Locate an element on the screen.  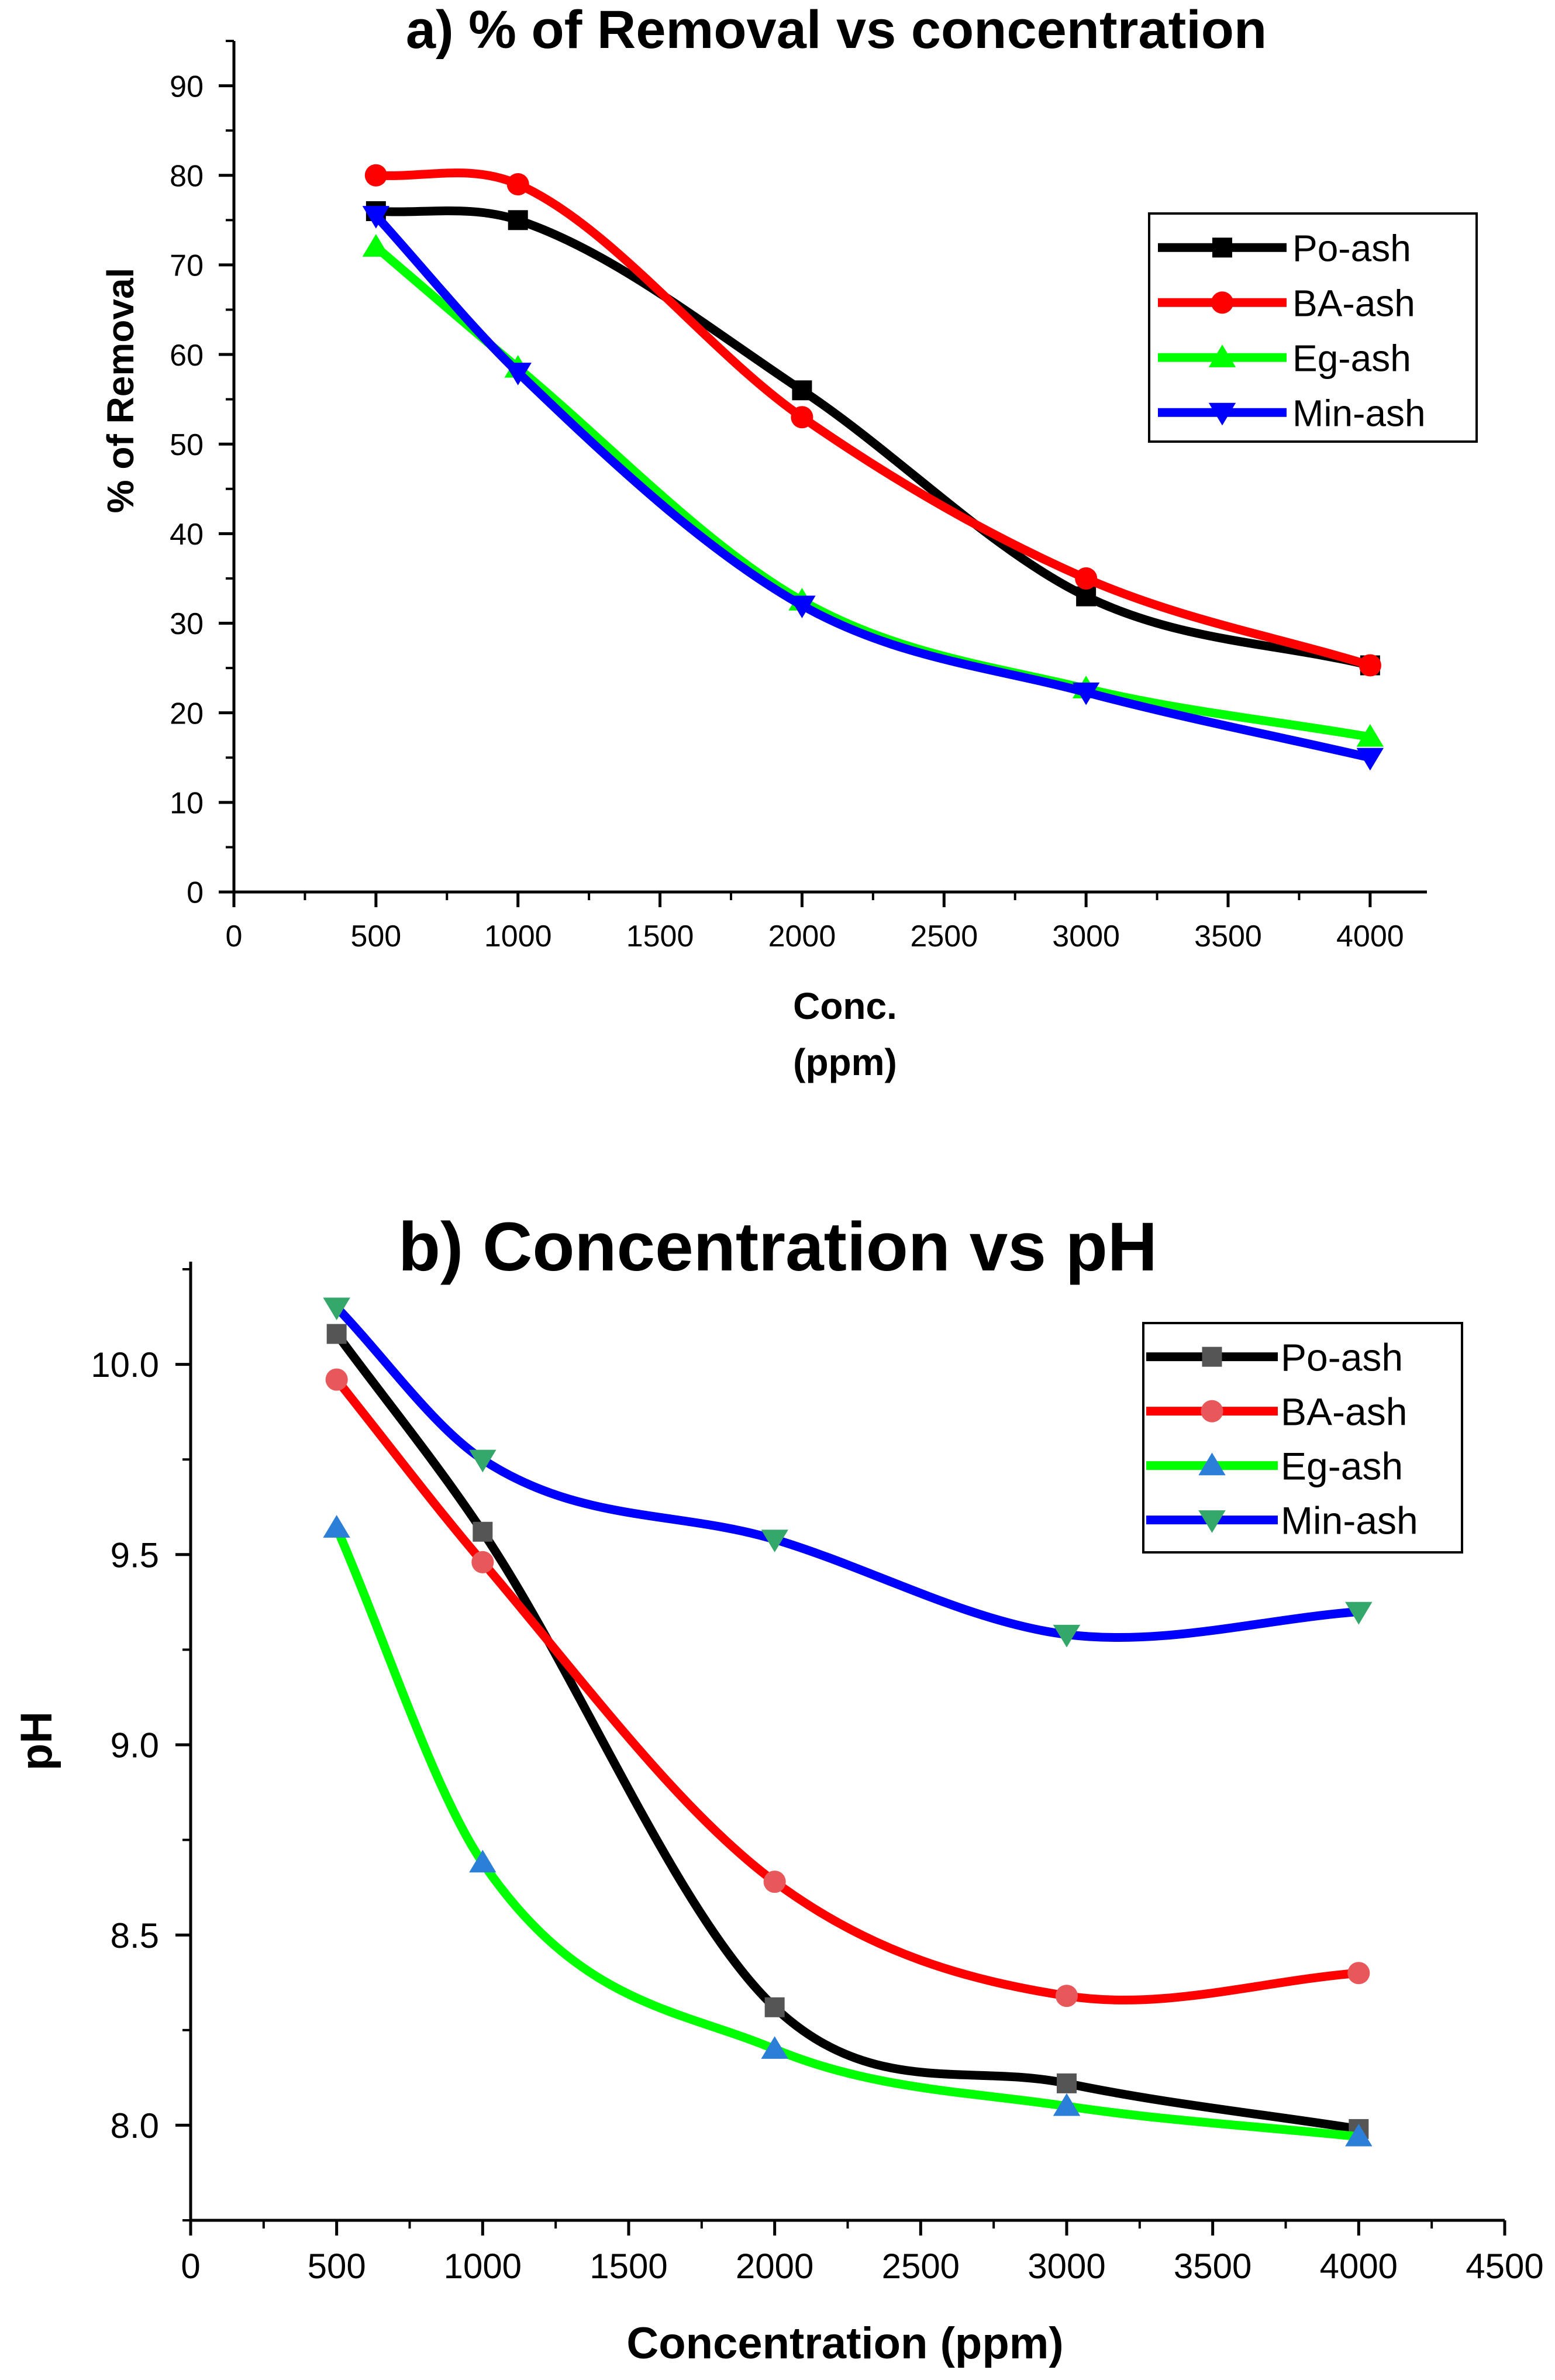
y-tick-label: 10.0 is located at coordinates (125, 1364).